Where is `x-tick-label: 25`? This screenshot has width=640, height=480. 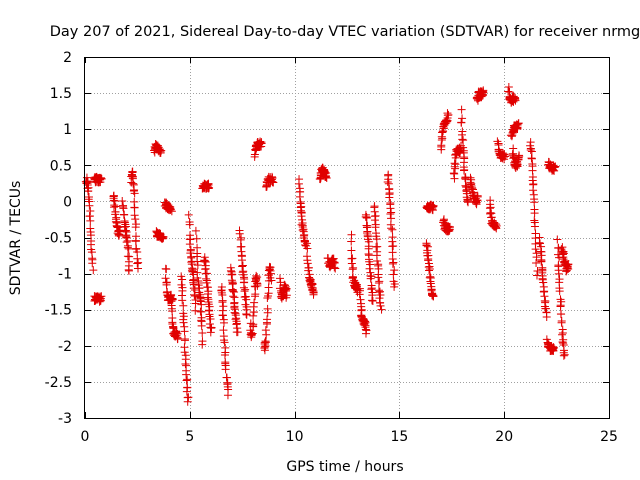 x-tick-label: 25 is located at coordinates (609, 437).